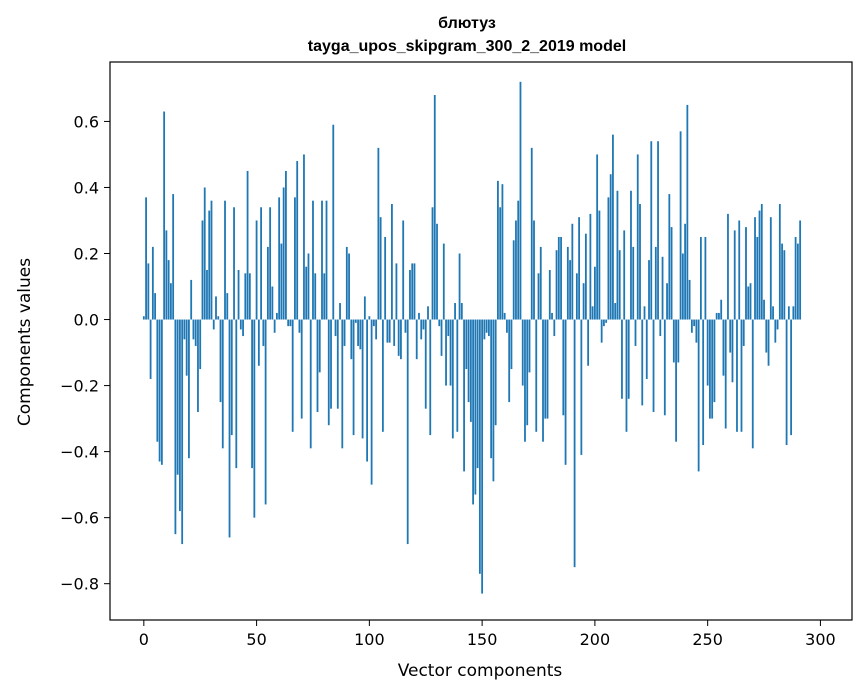 The height and width of the screenshot is (696, 867). Describe the element at coordinates (79, 452) in the screenshot. I see `y-tick-label: −0.4` at that location.